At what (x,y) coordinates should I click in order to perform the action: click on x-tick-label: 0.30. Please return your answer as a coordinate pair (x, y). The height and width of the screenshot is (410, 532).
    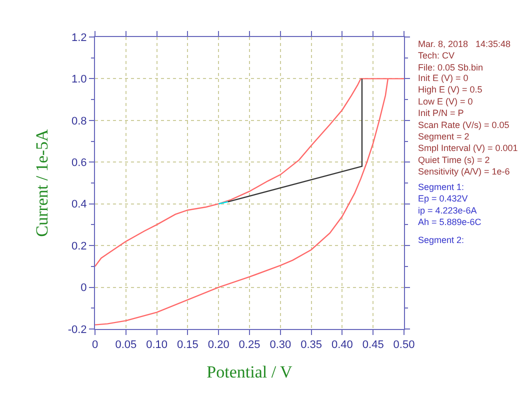
    Looking at the image, I should click on (281, 345).